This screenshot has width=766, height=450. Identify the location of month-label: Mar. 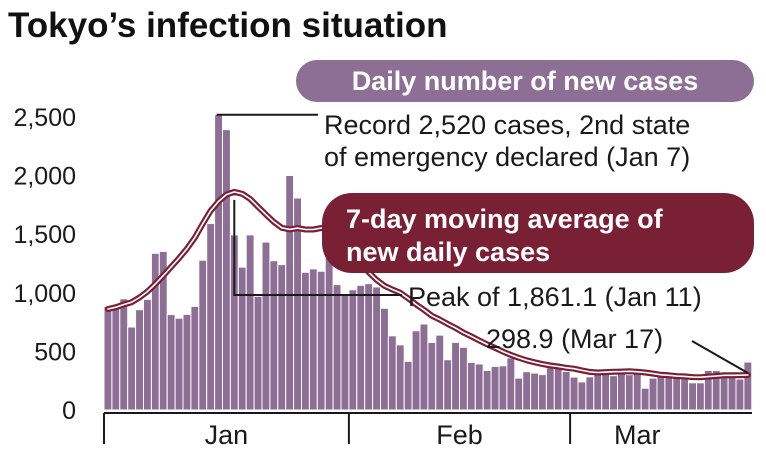
(637, 435).